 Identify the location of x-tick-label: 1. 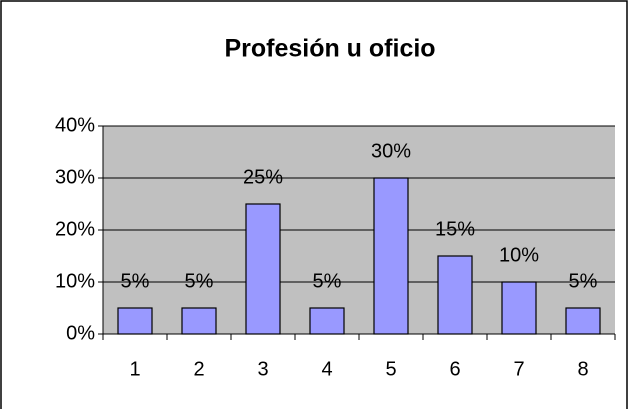
(134, 369).